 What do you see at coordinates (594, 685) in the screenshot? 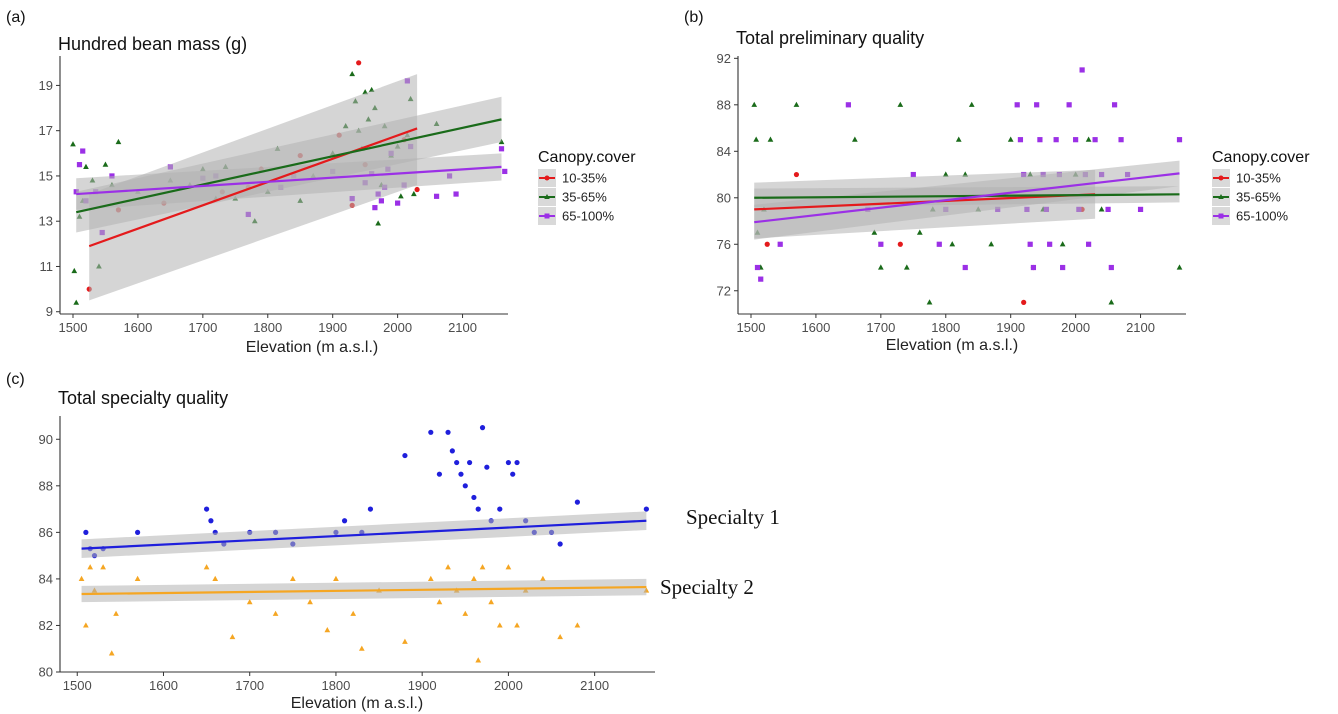
I see `x-tick-label: 2100` at bounding box center [594, 685].